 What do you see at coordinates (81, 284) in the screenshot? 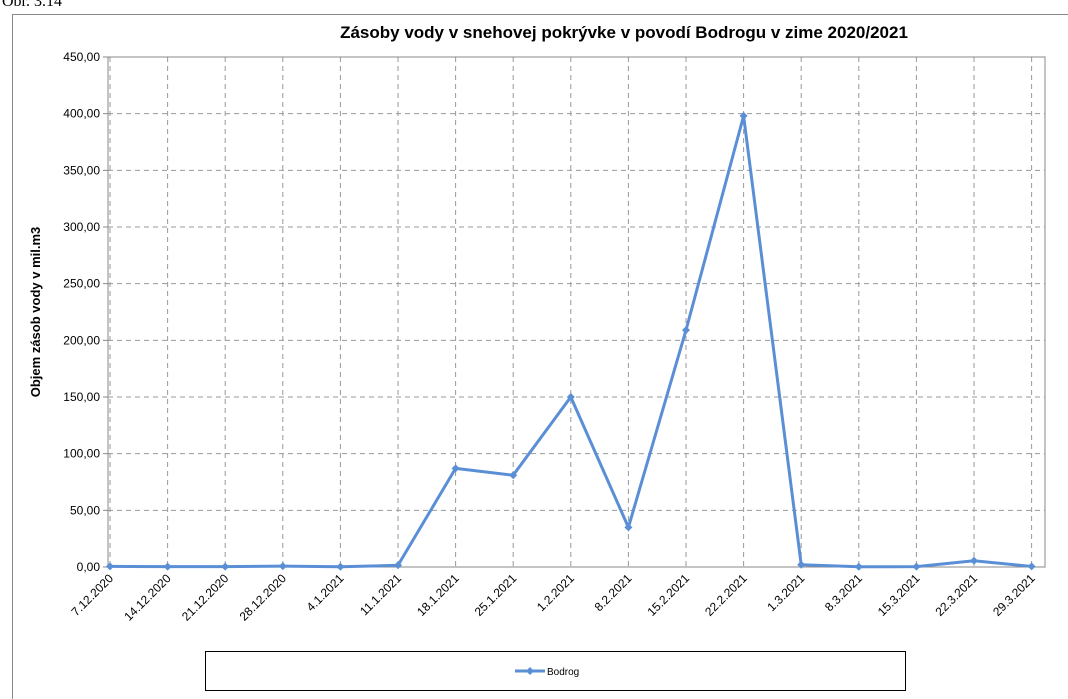
I see `y-tick-label: 250,00` at bounding box center [81, 284].